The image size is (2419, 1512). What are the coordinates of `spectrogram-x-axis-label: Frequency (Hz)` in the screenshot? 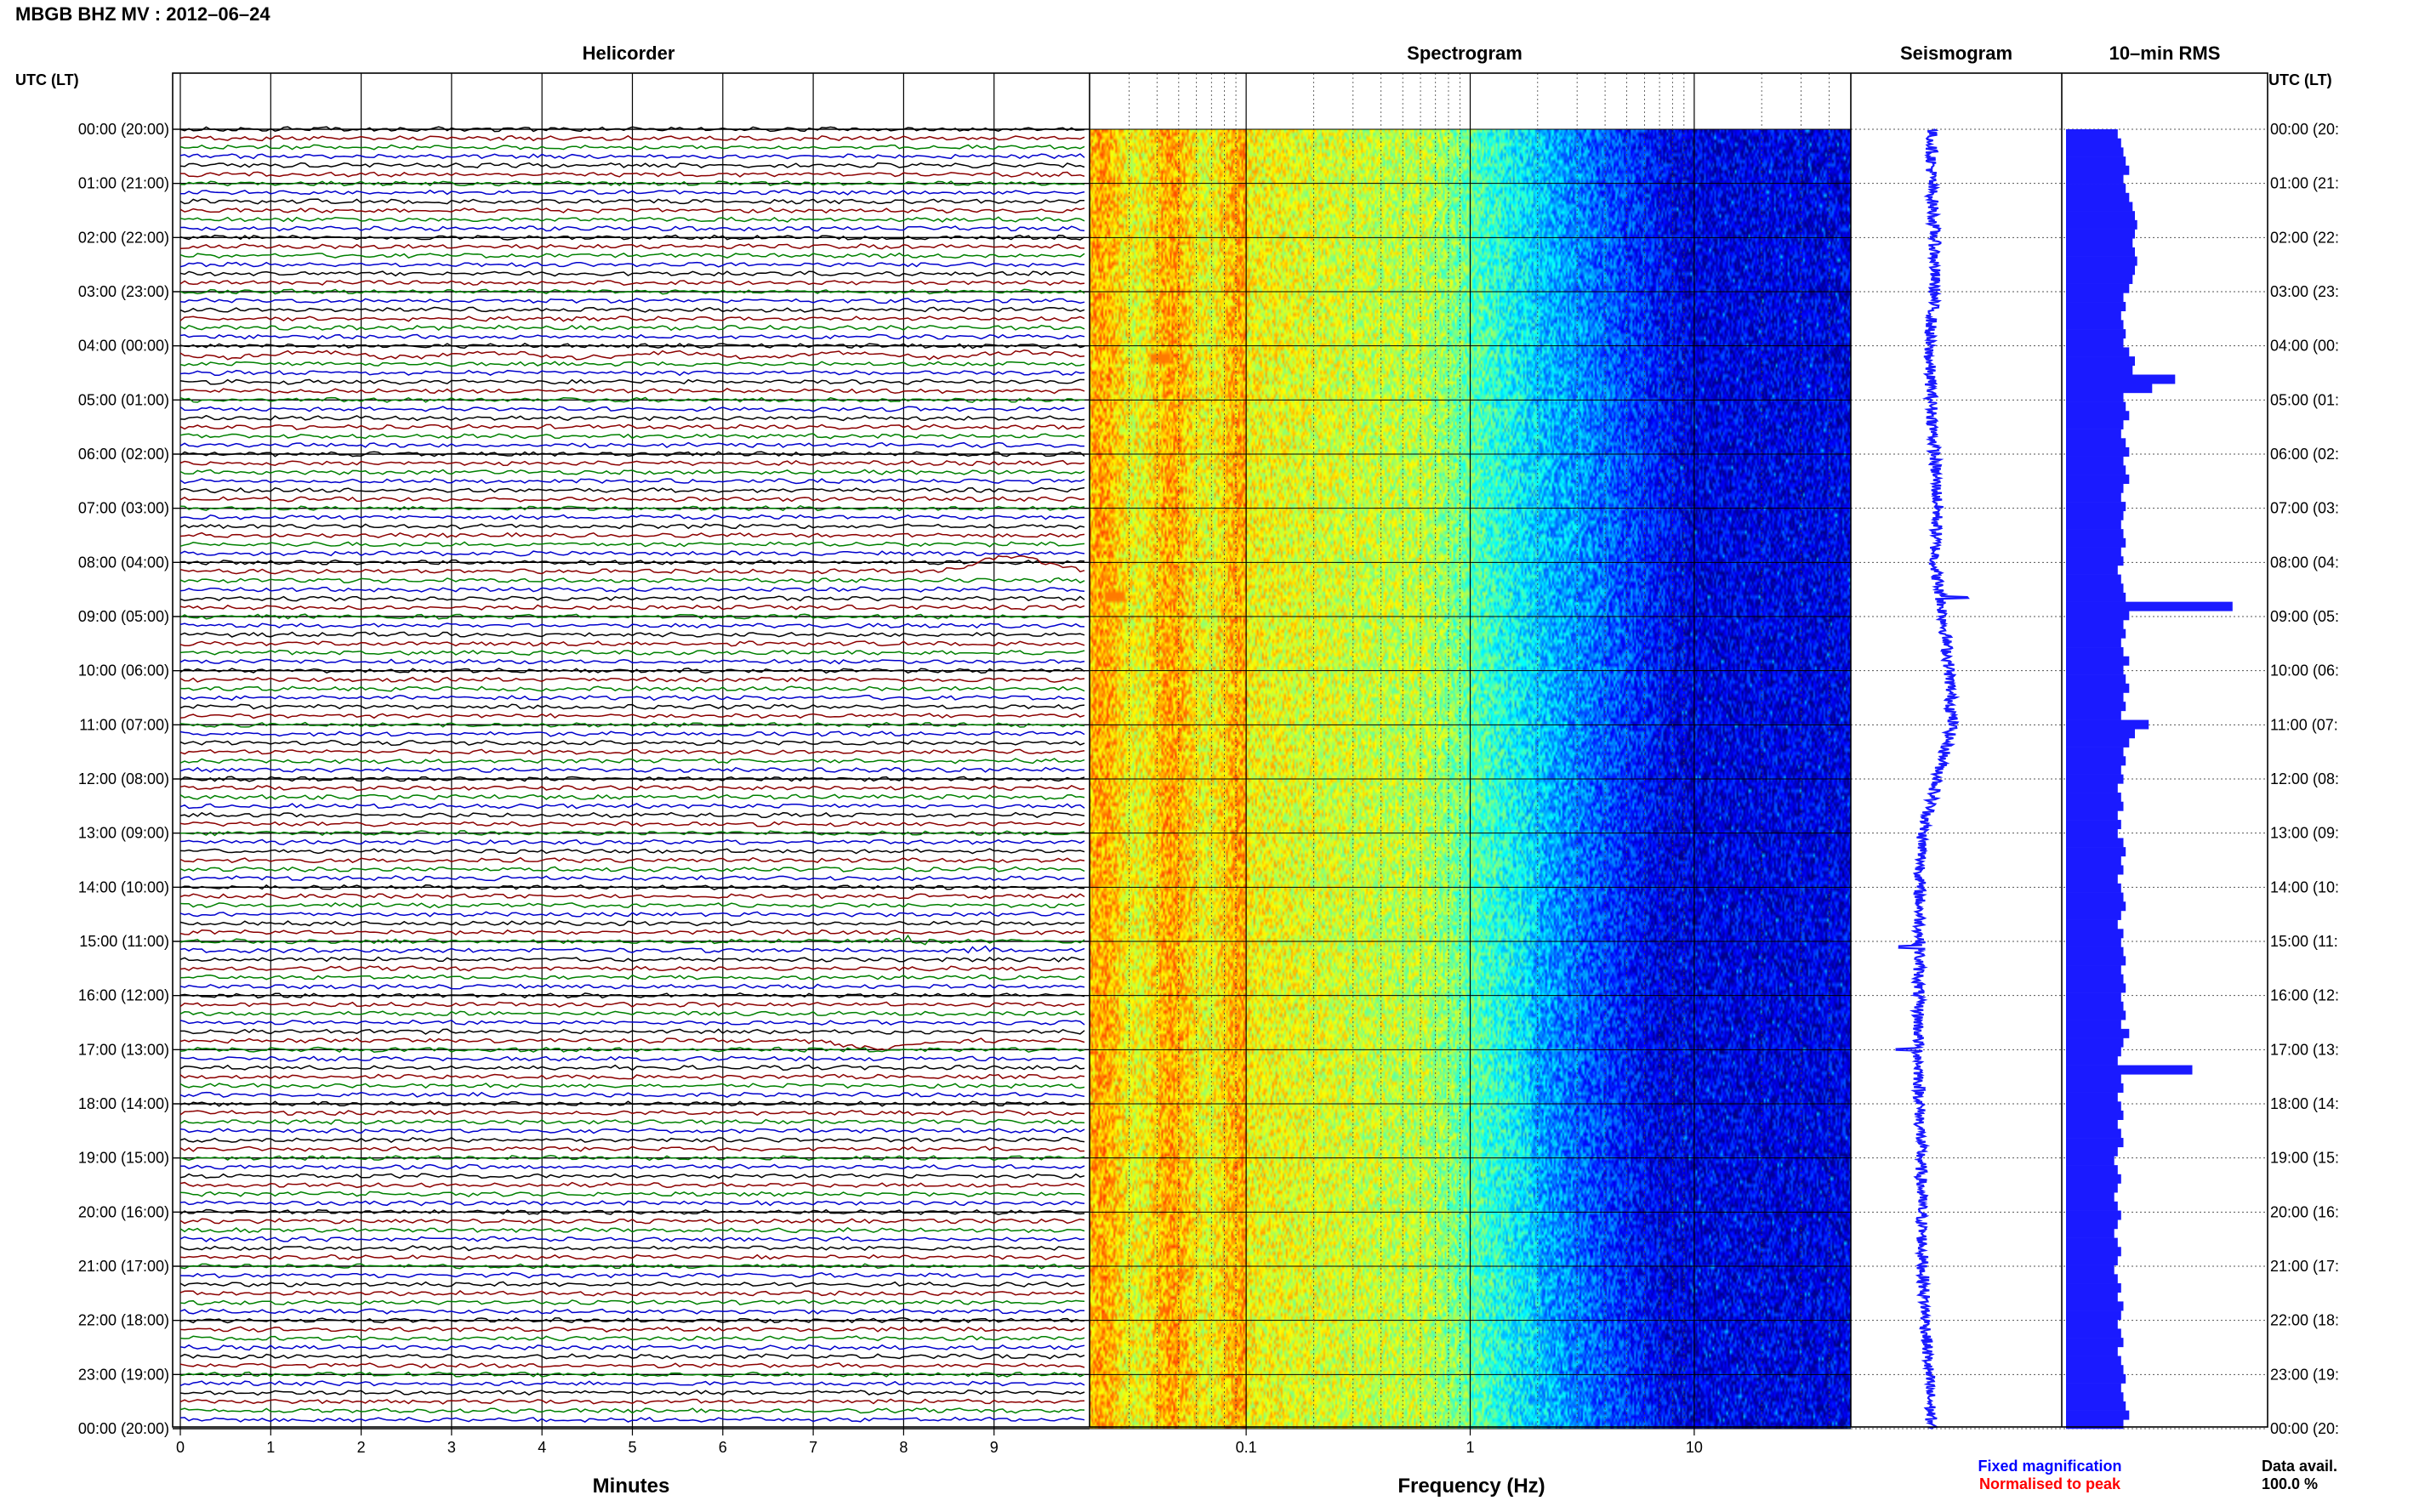 It's located at (1471, 1486).